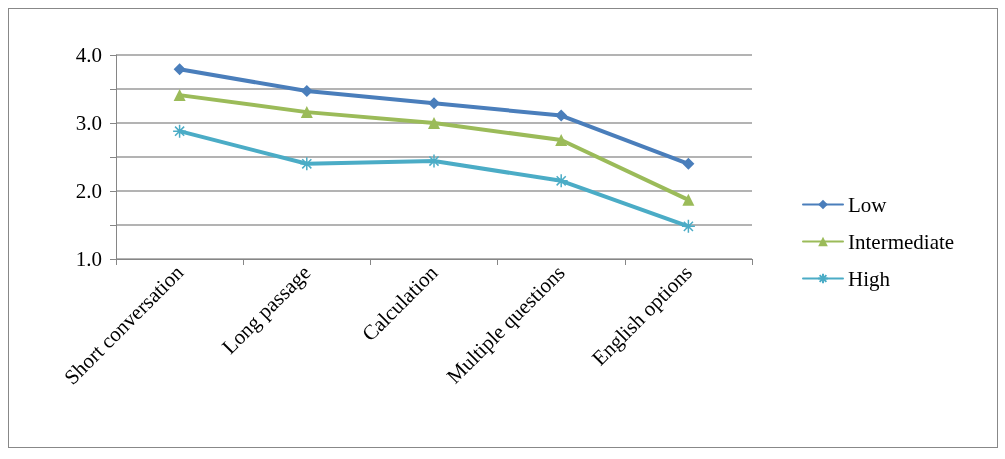 The height and width of the screenshot is (459, 1005). Describe the element at coordinates (88, 55) in the screenshot. I see `y-tick-label: 4.0` at that location.